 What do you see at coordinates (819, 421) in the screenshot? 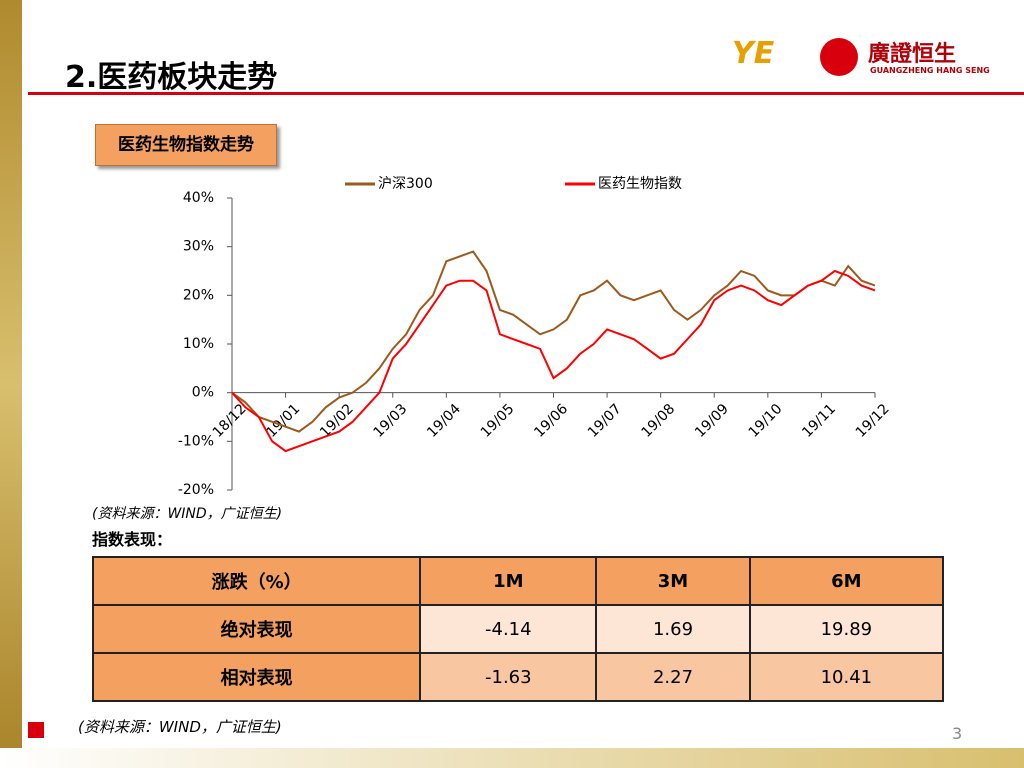
I see `x-tick-label: 19/11` at bounding box center [819, 421].